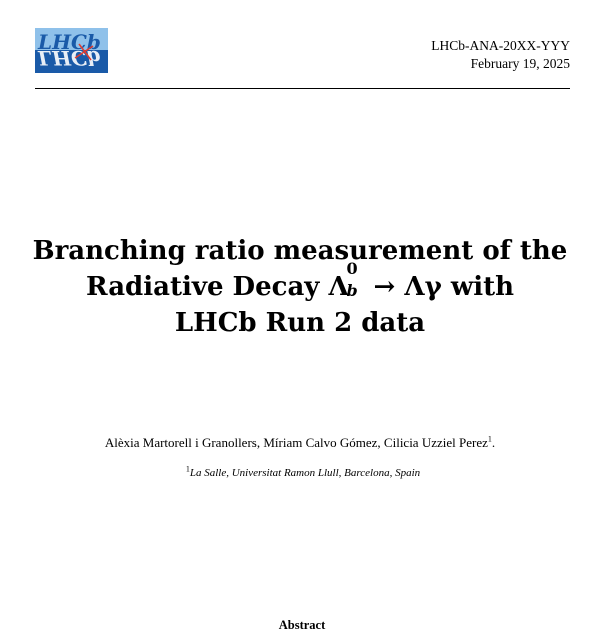 Image resolution: width=591 pixels, height=638 pixels. I want to click on document-date: February 19, 2025, so click(520, 63).